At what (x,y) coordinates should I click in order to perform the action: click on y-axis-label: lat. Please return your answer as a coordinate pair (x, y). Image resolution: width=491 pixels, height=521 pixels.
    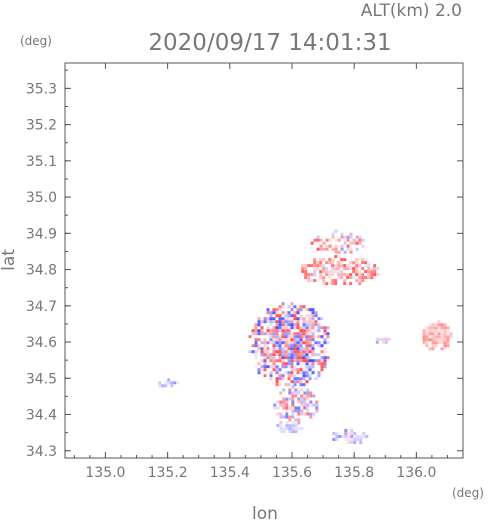
    Looking at the image, I should click on (9, 260).